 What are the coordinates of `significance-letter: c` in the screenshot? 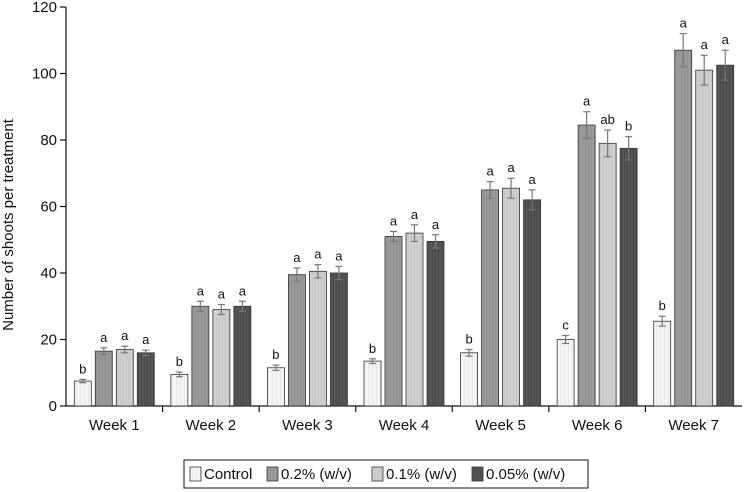 It's located at (565, 325).